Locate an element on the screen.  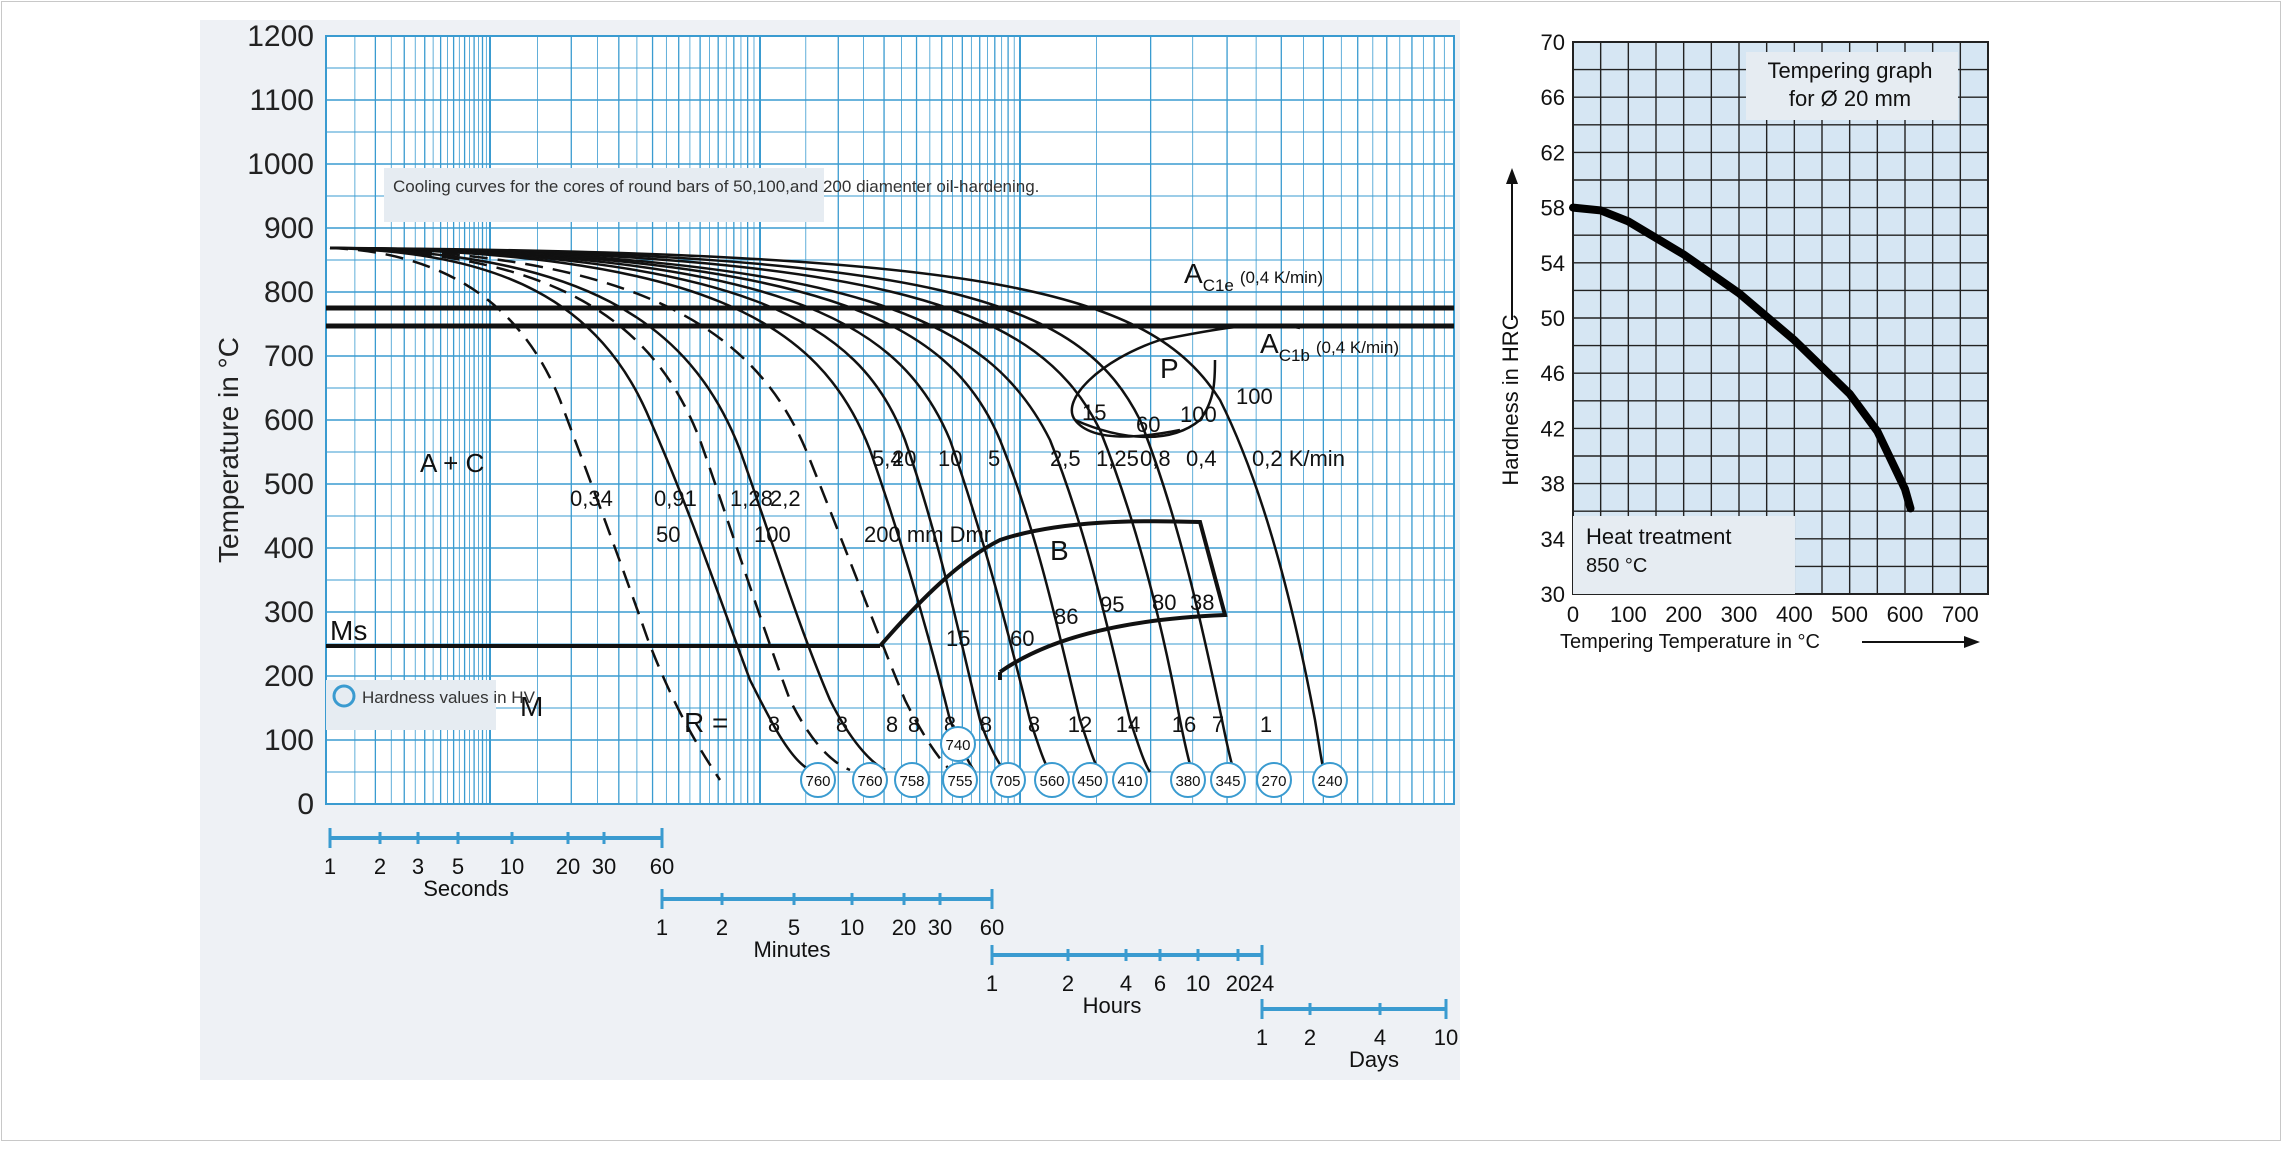
hardness-value-label: 560 is located at coordinates (1051, 781).